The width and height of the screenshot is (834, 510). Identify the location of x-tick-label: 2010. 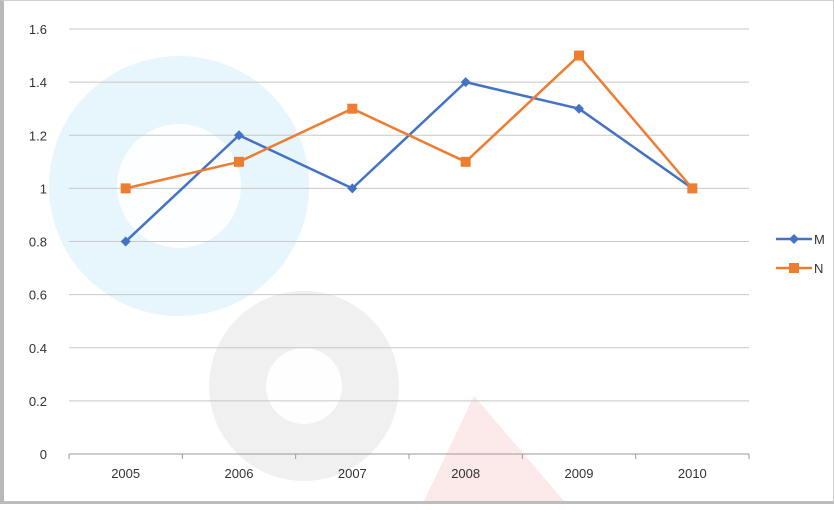
(692, 473).